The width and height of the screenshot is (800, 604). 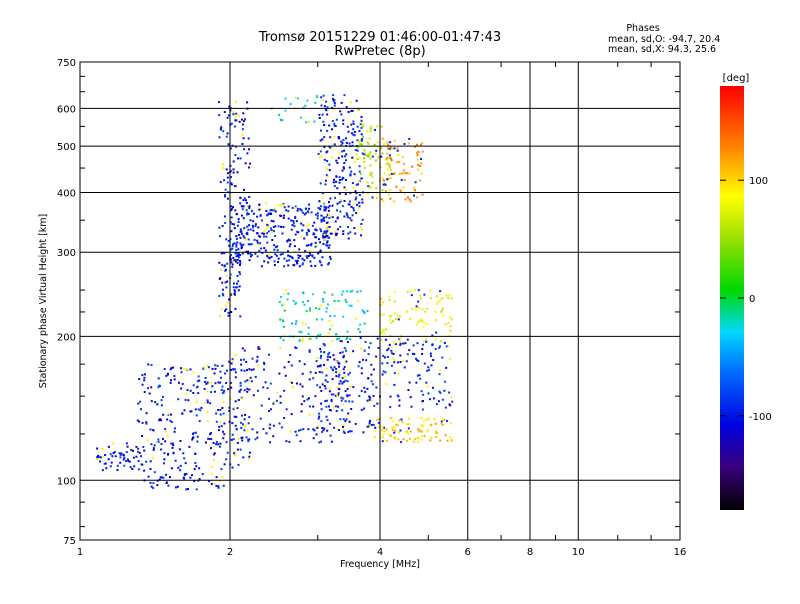 What do you see at coordinates (43, 301) in the screenshot?
I see `y-axis-label: Stationary phase Virtual Height [km]` at bounding box center [43, 301].